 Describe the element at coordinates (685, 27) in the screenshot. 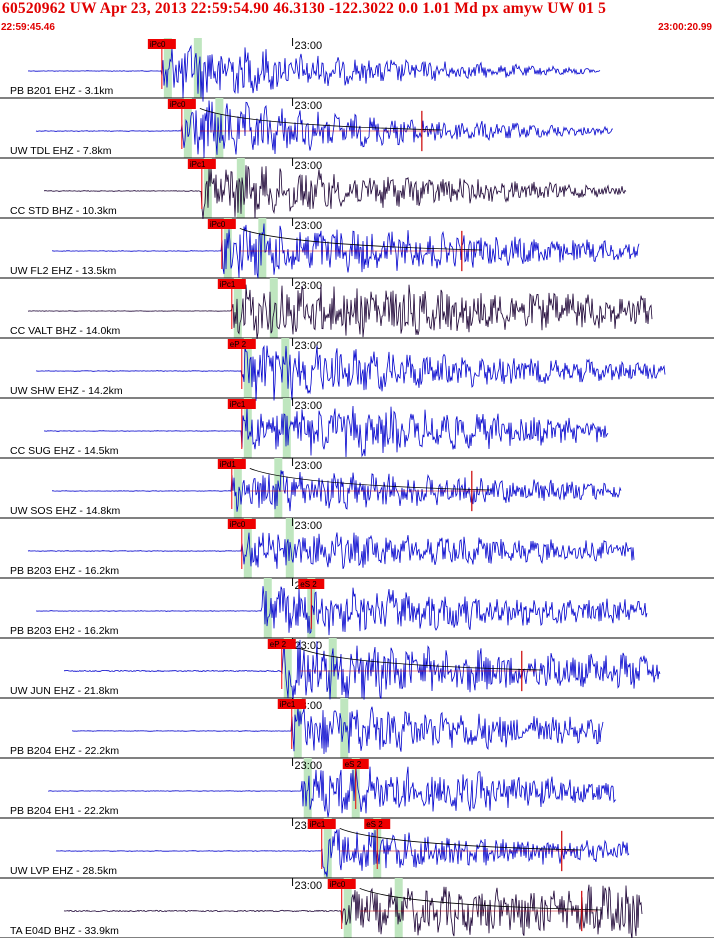

I see `end-time-label: 23:00:20.99` at that location.